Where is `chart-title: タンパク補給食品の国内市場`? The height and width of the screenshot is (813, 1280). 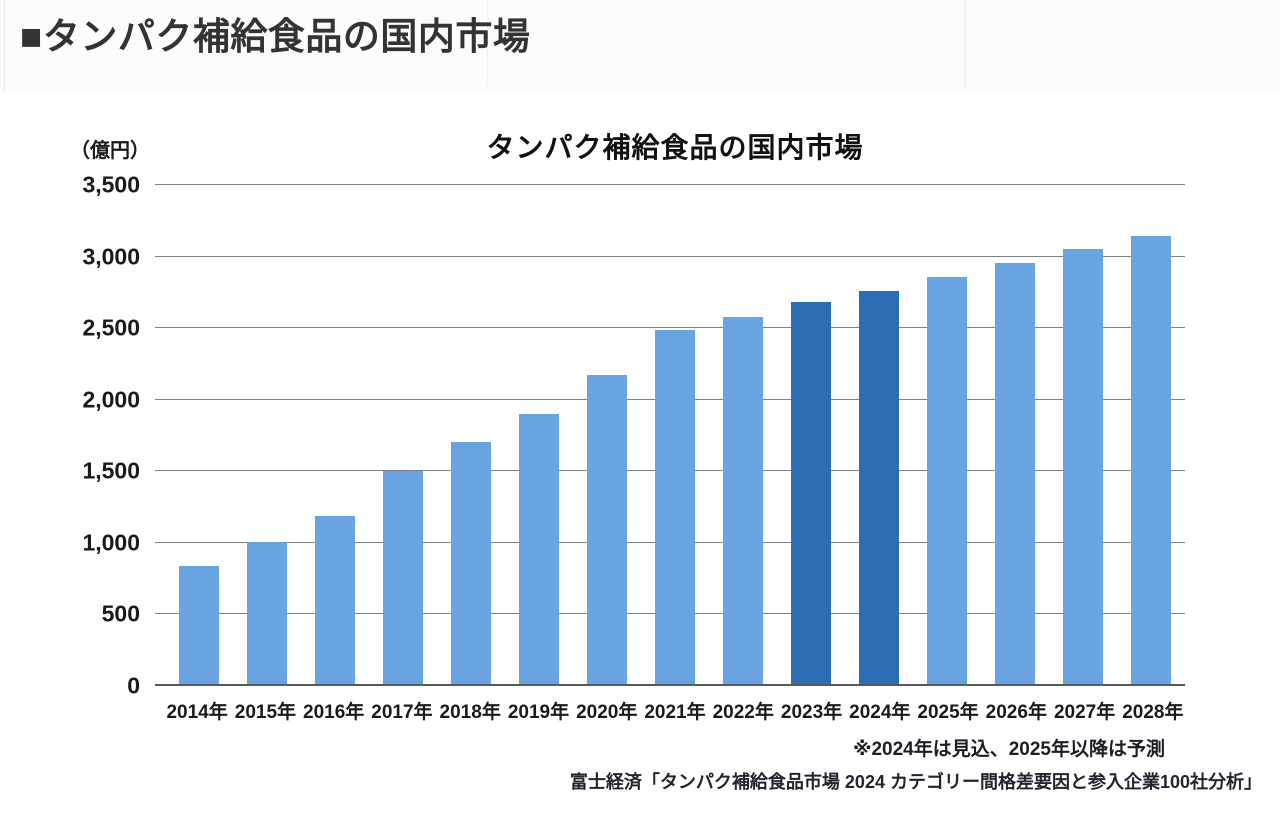
chart-title: タンパク補給食品の国内市場 is located at coordinates (675, 147).